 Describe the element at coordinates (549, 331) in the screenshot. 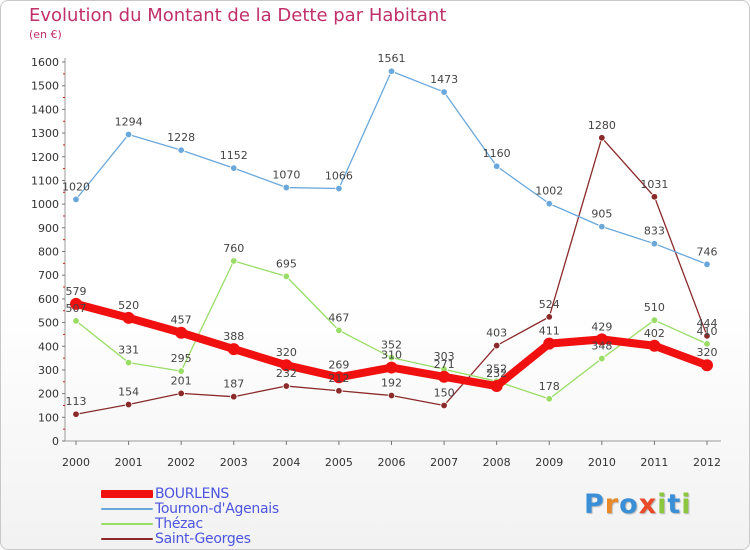

I see `data-label: 411` at that location.